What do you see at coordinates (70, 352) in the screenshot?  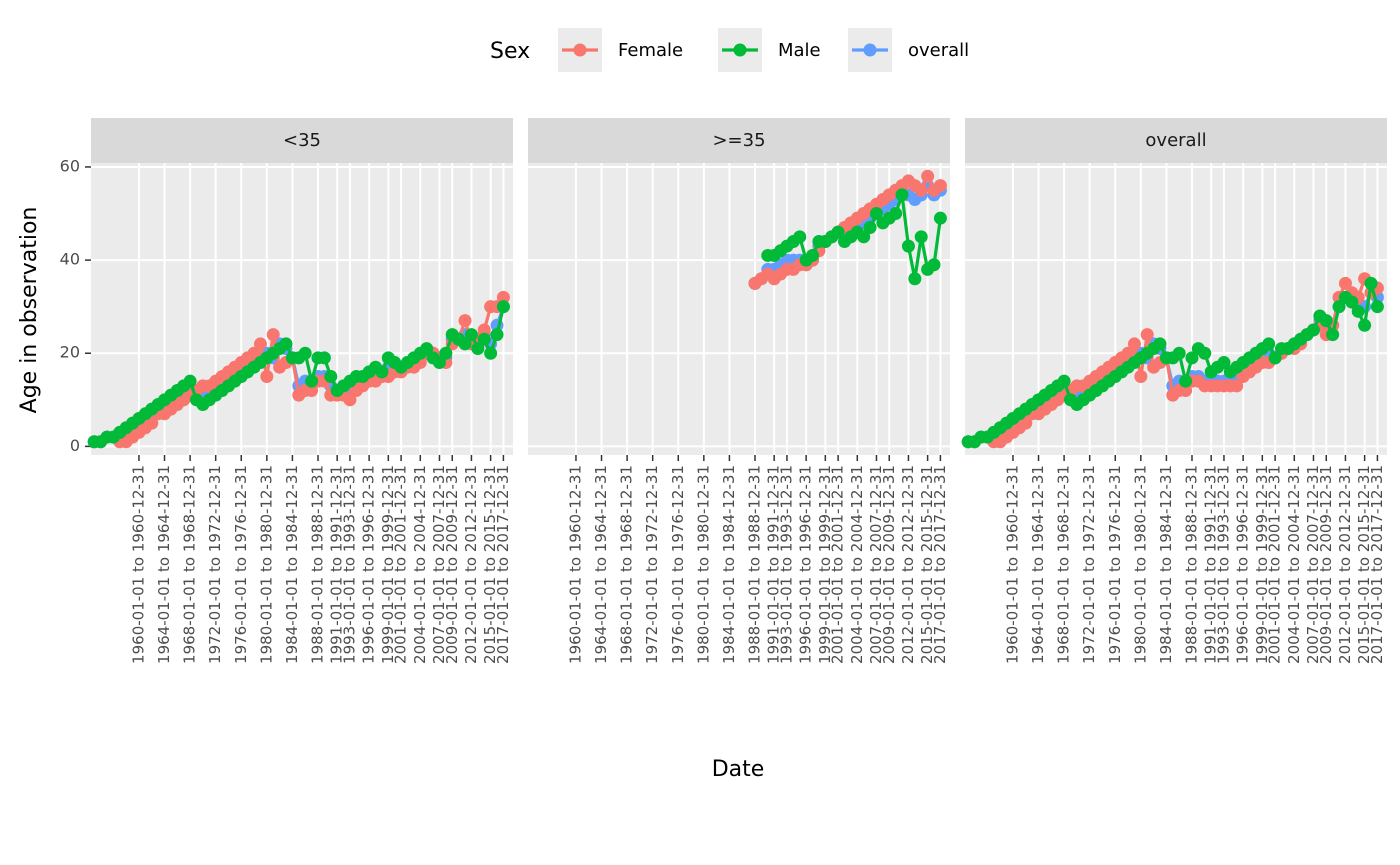 I see `y-tick-label: 20` at bounding box center [70, 352].